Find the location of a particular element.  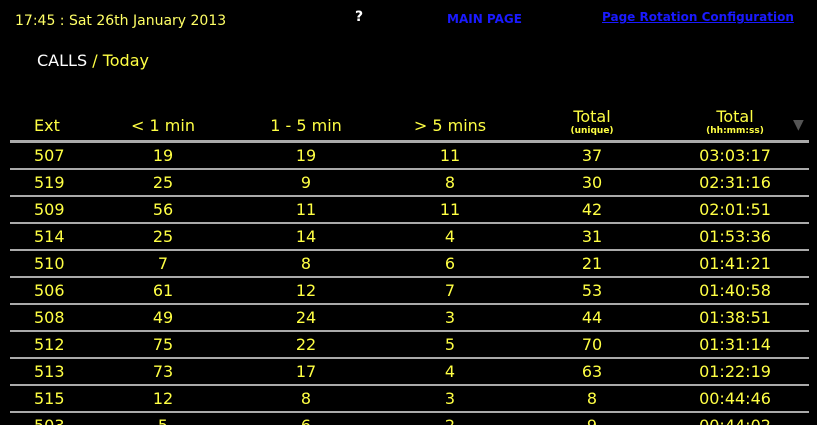

cell-1-to-5-min: 12 is located at coordinates (306, 290).